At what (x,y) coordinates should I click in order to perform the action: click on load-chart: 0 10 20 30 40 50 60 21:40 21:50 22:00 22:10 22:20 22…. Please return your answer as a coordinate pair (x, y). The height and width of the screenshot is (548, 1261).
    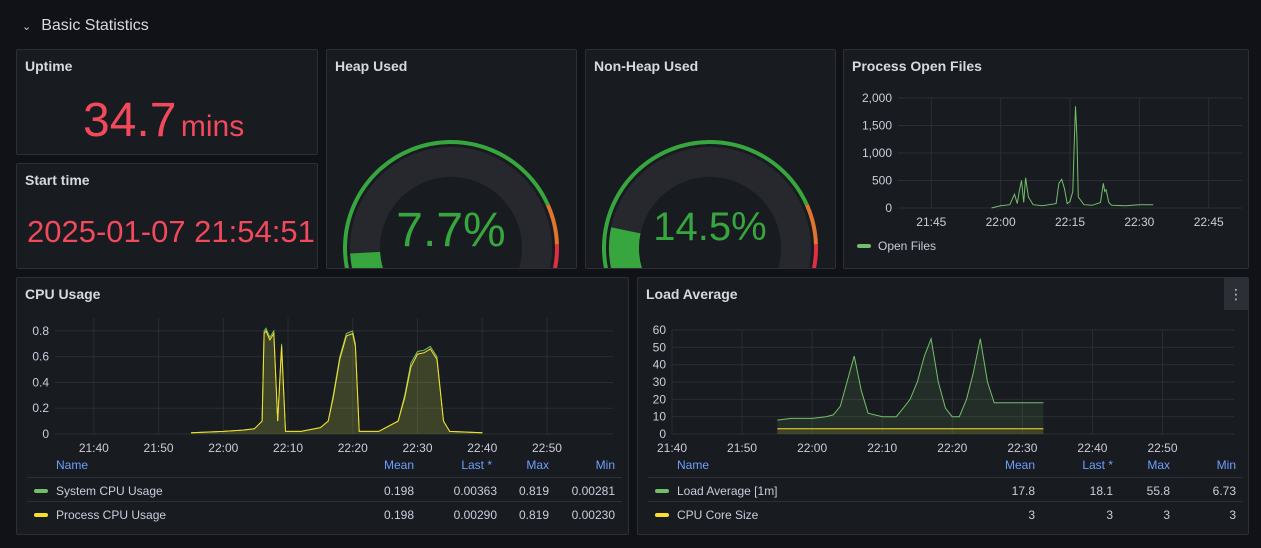
    Looking at the image, I should click on (943, 389).